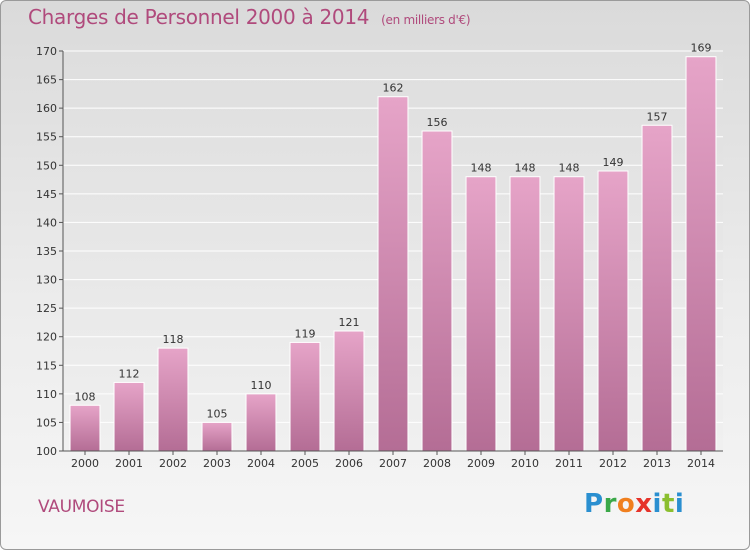  I want to click on y-tick-label: 170, so click(46, 51).